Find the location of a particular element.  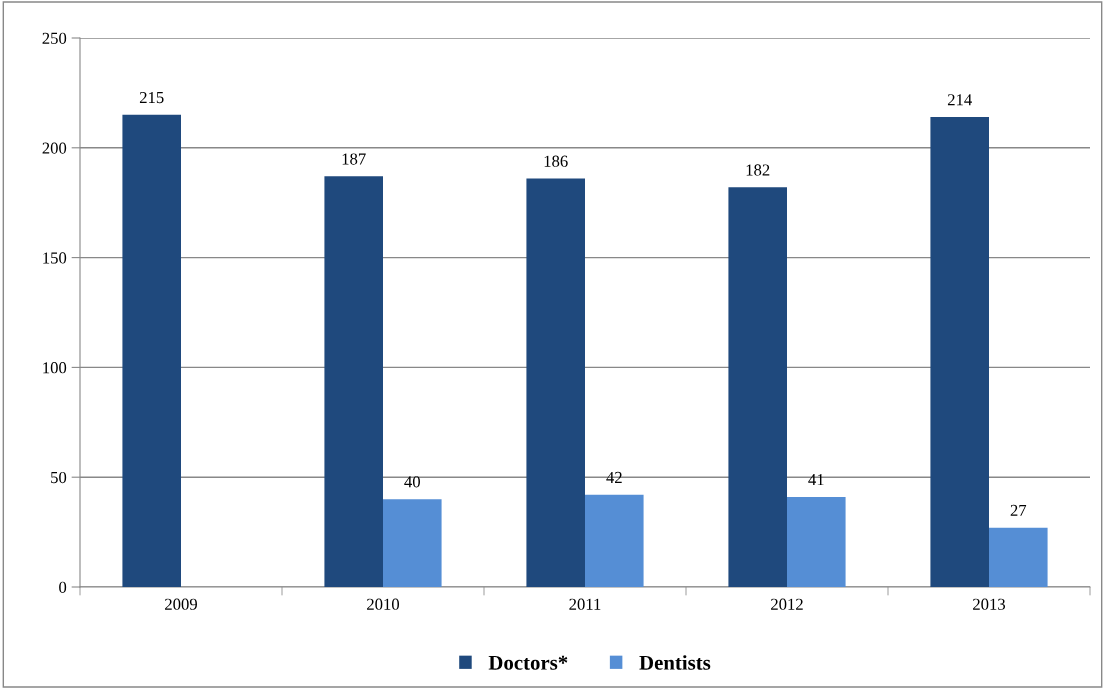

data-label: 186 is located at coordinates (556, 161).